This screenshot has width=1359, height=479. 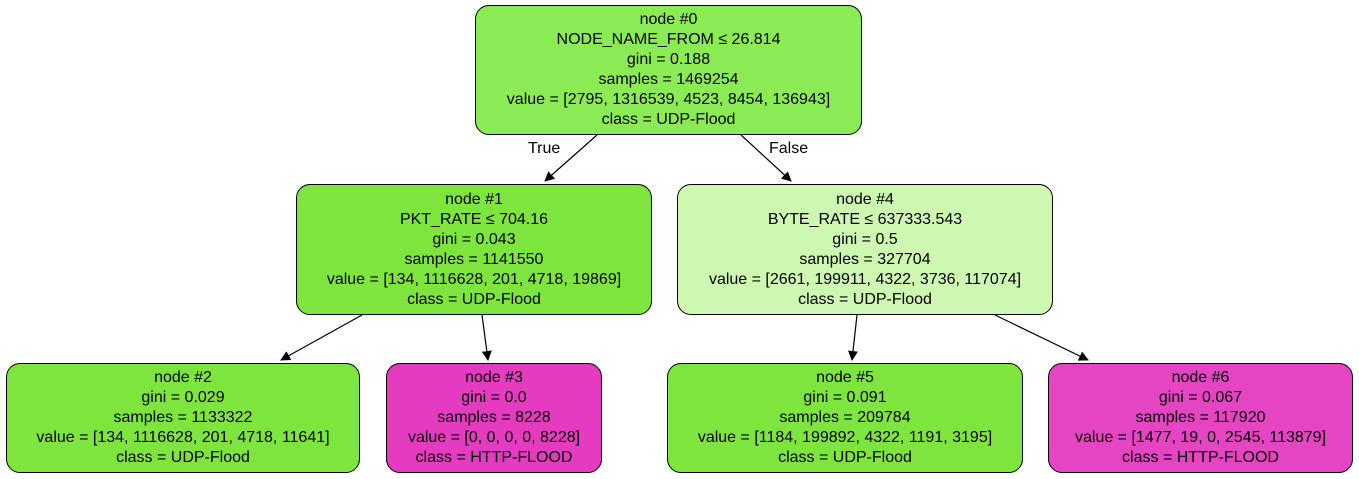 I want to click on node-title: node #1, so click(x=474, y=199).